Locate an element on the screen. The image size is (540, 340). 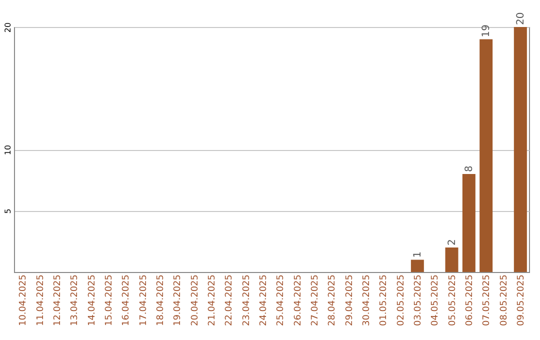
x-tick-label: 05.05.2025 is located at coordinates (453, 300).